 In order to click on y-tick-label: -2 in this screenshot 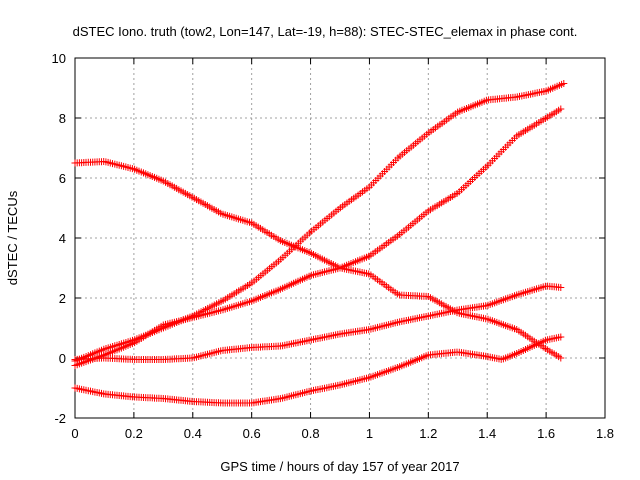, I will do `click(60, 418)`.